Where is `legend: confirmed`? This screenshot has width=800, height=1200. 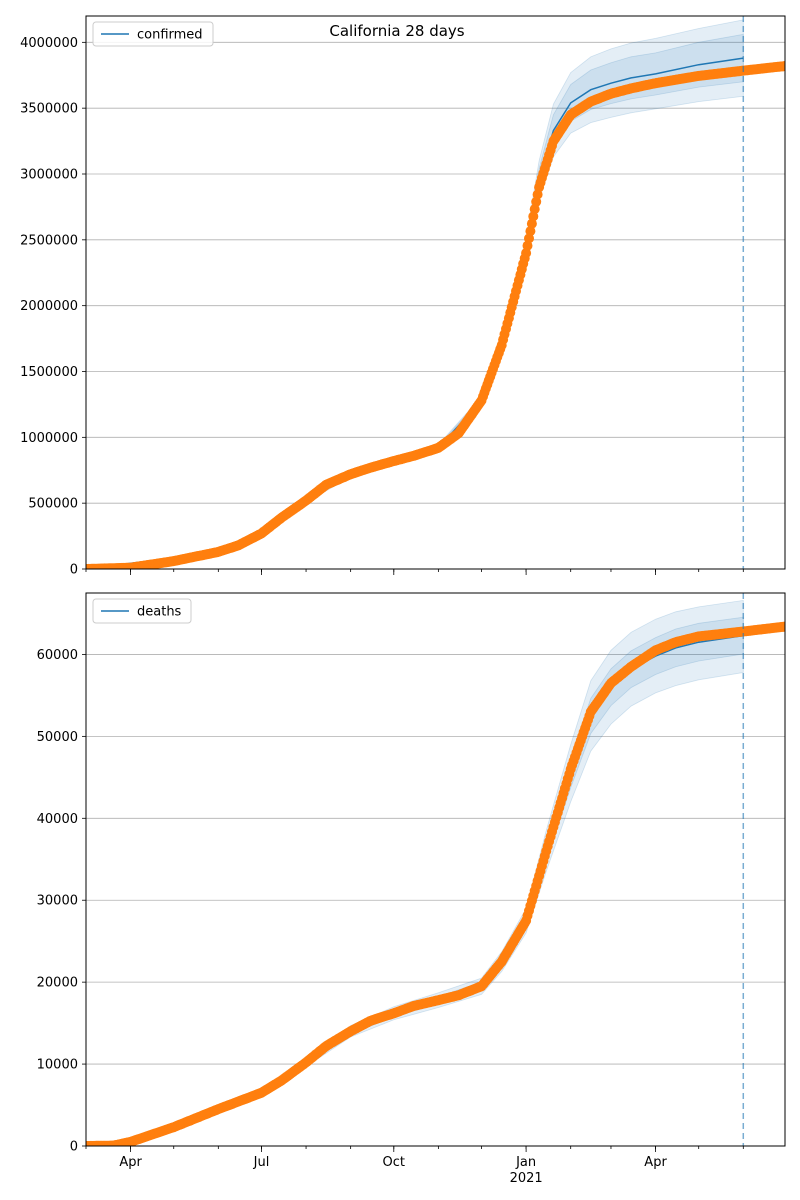
legend: confirmed is located at coordinates (153, 34).